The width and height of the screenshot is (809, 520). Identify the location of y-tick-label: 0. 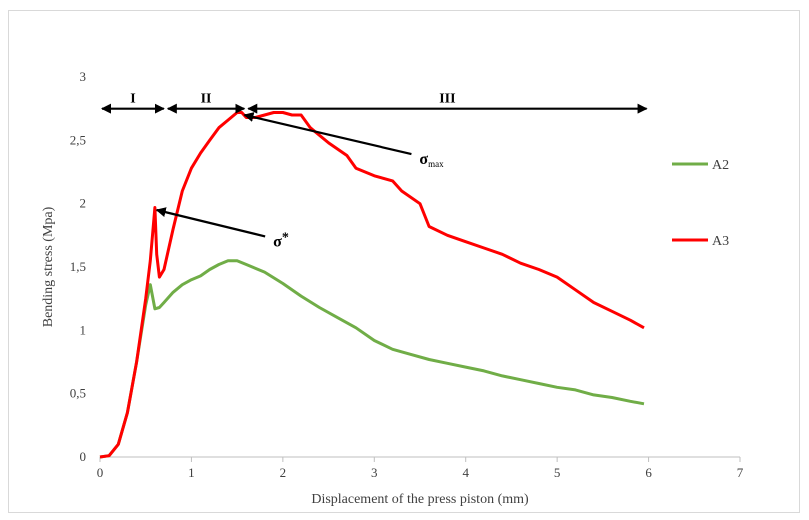
(83, 456).